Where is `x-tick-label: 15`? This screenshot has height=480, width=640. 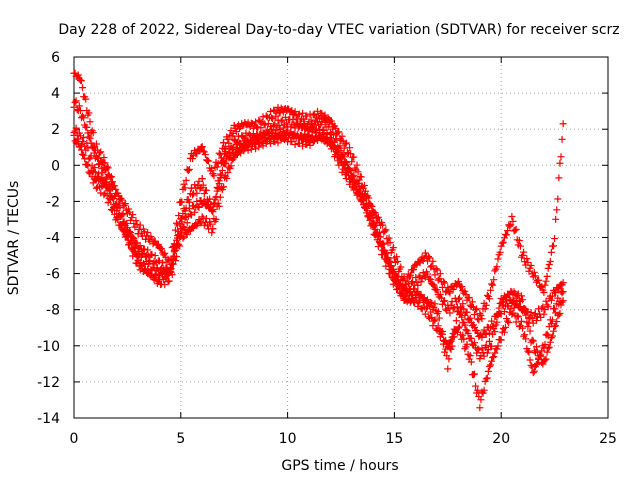 x-tick-label: 15 is located at coordinates (394, 439).